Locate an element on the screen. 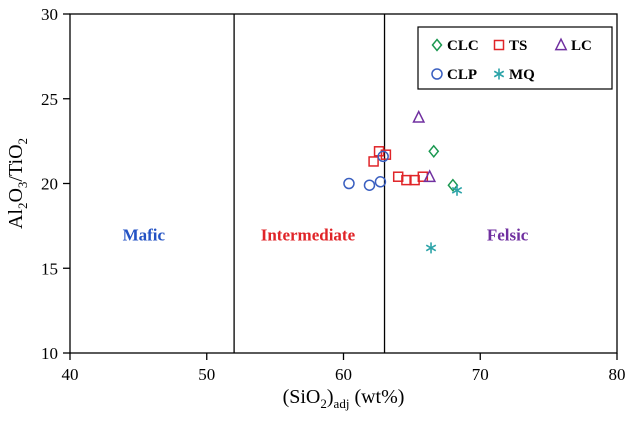  legend-label: CLC is located at coordinates (463, 46).